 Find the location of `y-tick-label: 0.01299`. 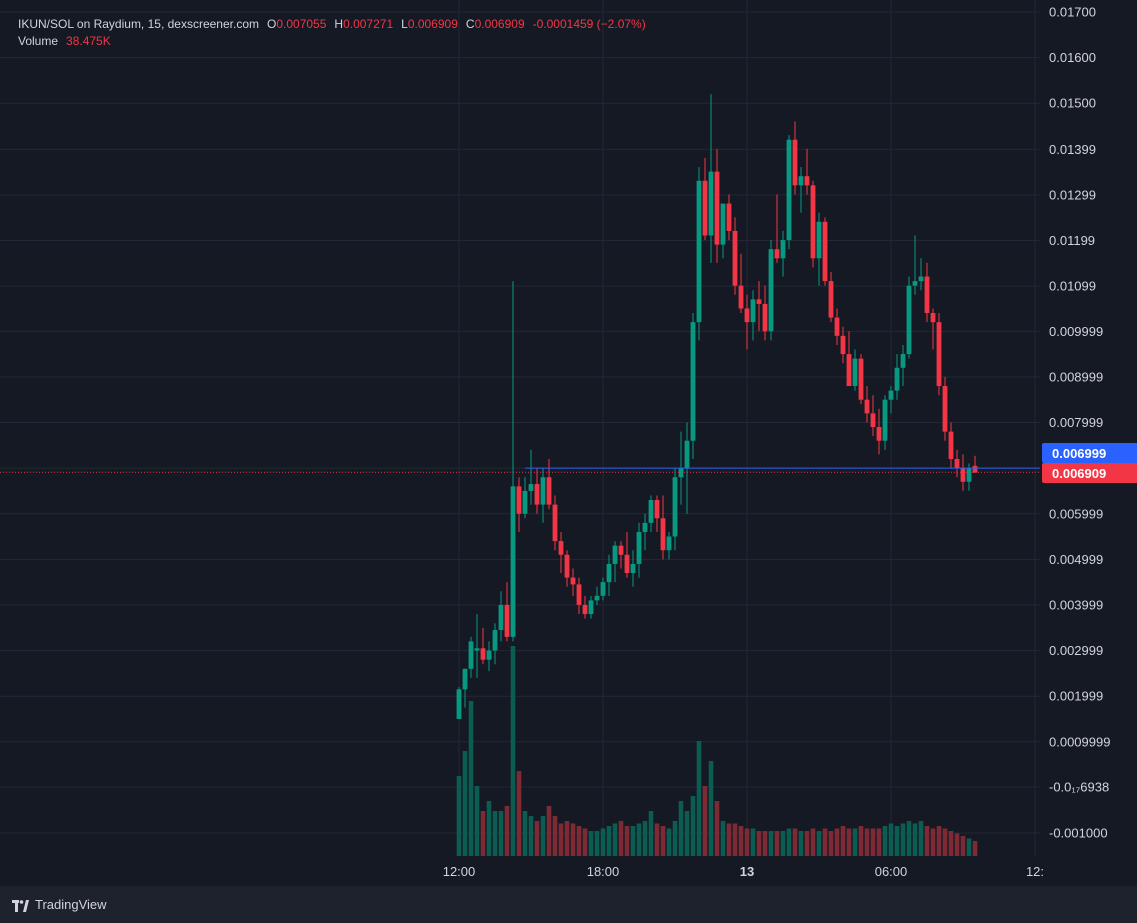

y-tick-label: 0.01299 is located at coordinates (1072, 194).